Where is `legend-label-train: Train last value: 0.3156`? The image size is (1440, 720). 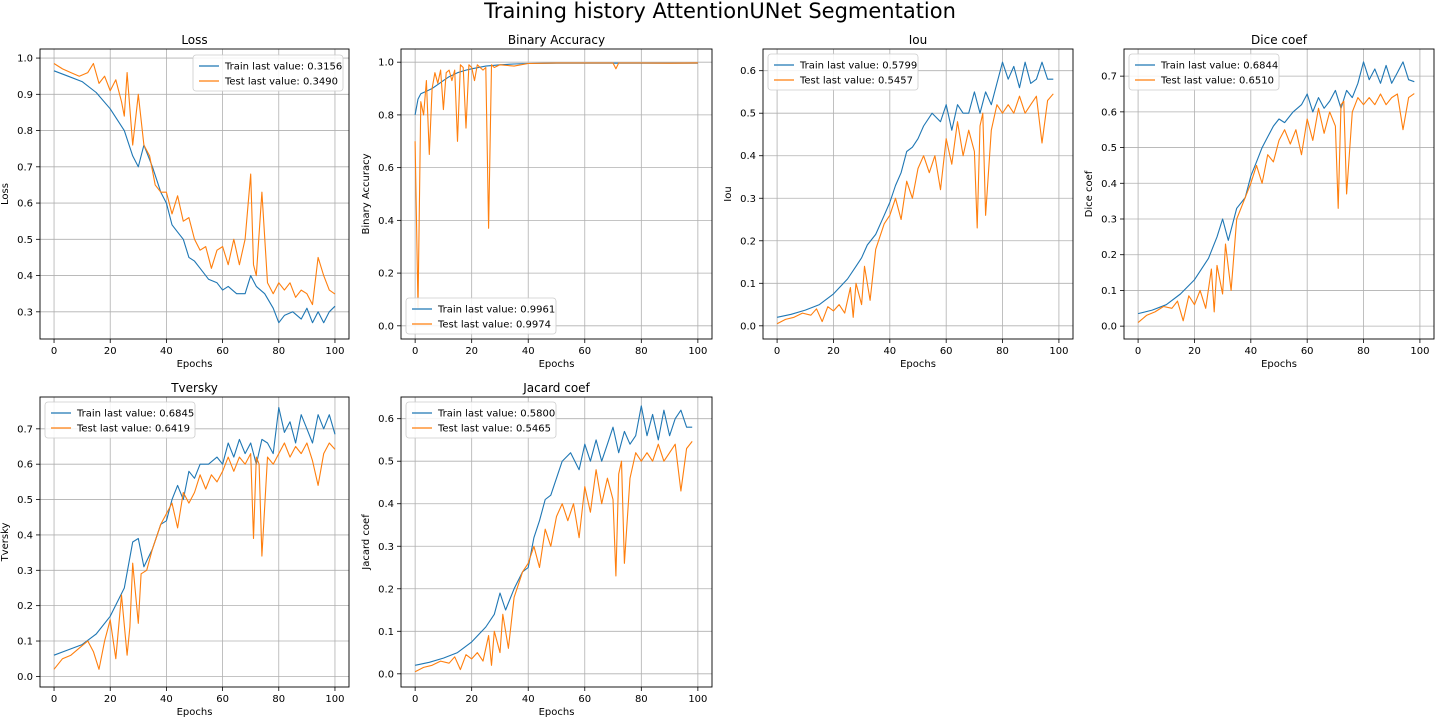
legend-label-train: Train last value: 0.3156 is located at coordinates (283, 67).